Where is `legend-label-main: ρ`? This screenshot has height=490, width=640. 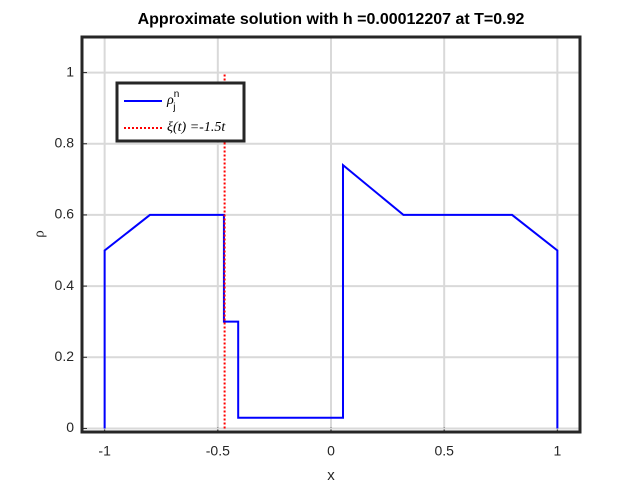
legend-label-main: ρ is located at coordinates (170, 100).